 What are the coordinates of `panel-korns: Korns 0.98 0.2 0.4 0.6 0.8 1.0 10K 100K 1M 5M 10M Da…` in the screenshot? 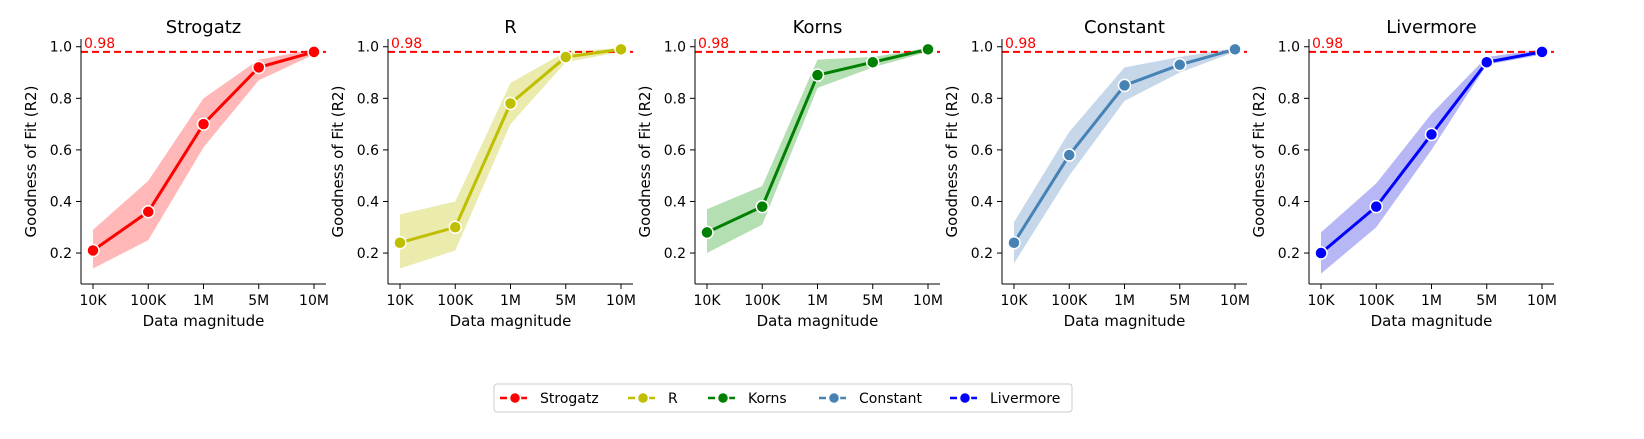 It's located at (789, 173).